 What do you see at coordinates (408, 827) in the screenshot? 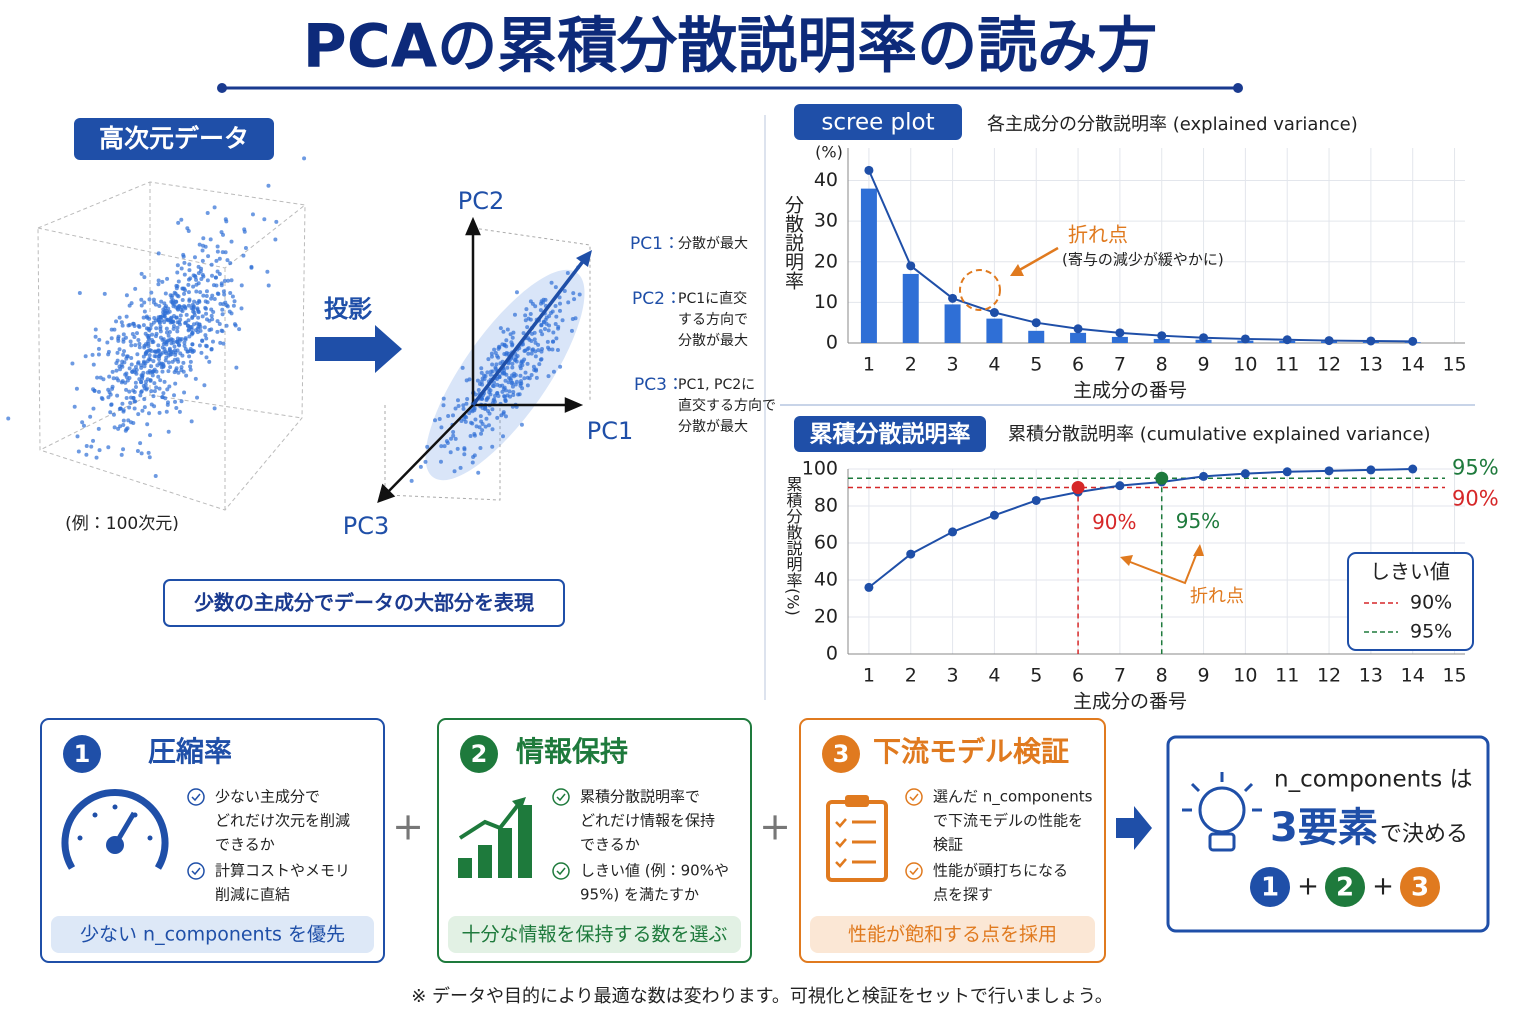
I see `plus-sign: +` at bounding box center [408, 827].